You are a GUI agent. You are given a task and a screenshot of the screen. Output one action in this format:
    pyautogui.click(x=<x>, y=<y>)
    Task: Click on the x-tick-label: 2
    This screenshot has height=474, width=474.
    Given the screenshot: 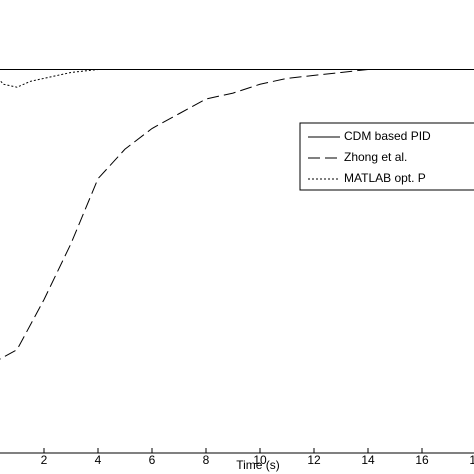 What is the action you would take?
    pyautogui.click(x=44, y=460)
    